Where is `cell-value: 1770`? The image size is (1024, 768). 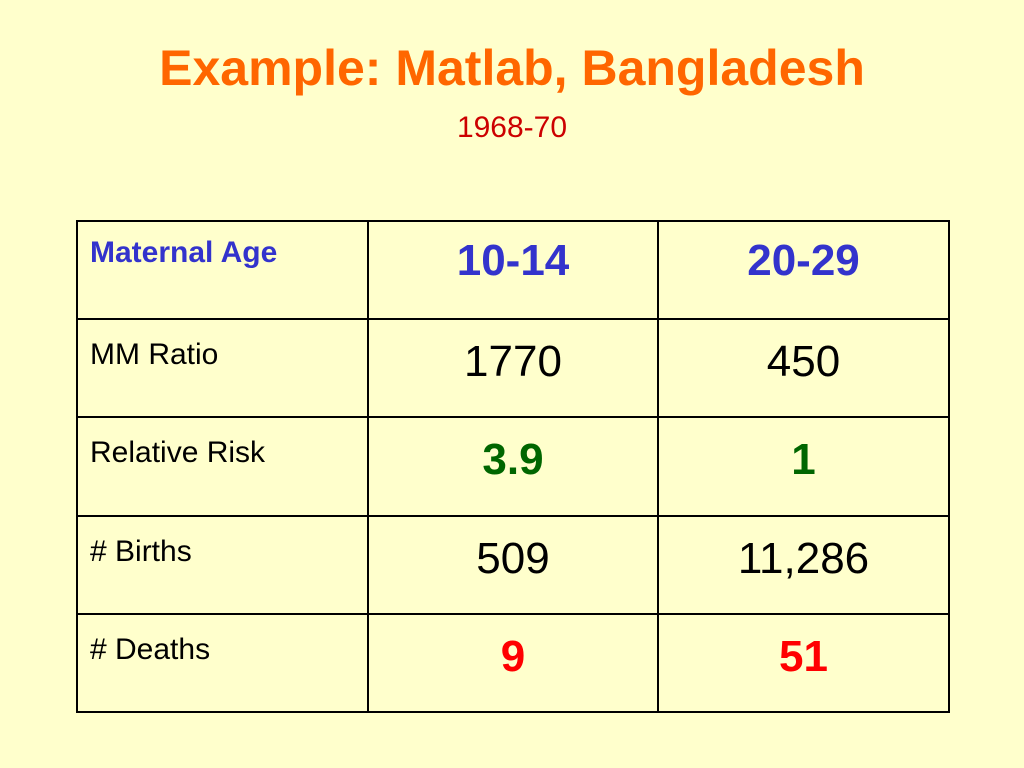 cell-value: 1770 is located at coordinates (513, 368).